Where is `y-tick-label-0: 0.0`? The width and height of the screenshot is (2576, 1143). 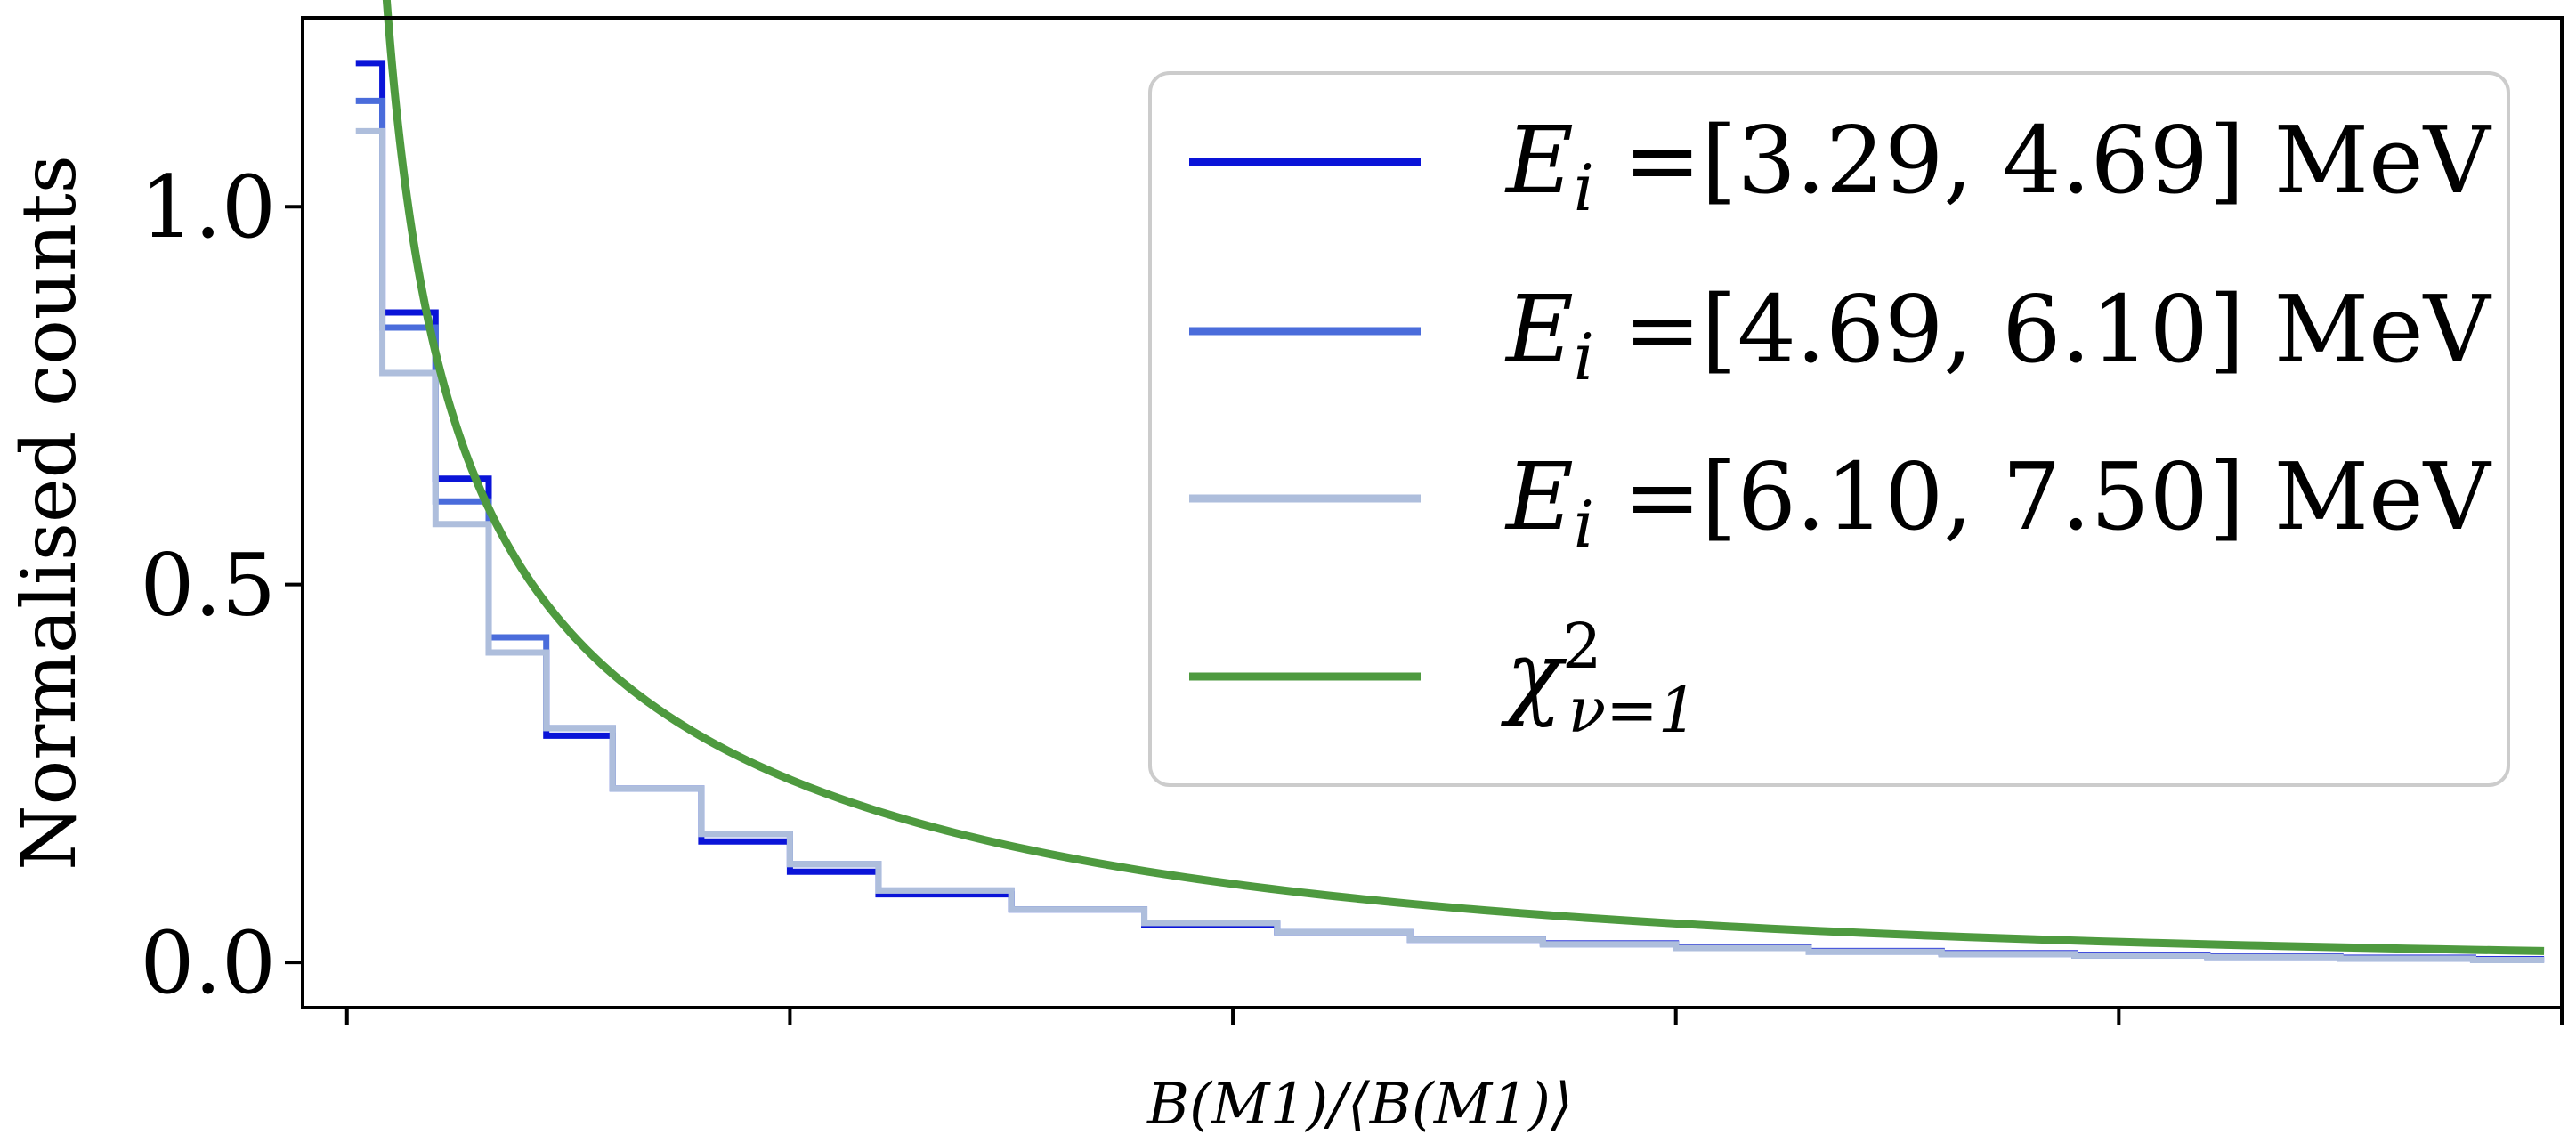 y-tick-label-0: 0.0 is located at coordinates (208, 963).